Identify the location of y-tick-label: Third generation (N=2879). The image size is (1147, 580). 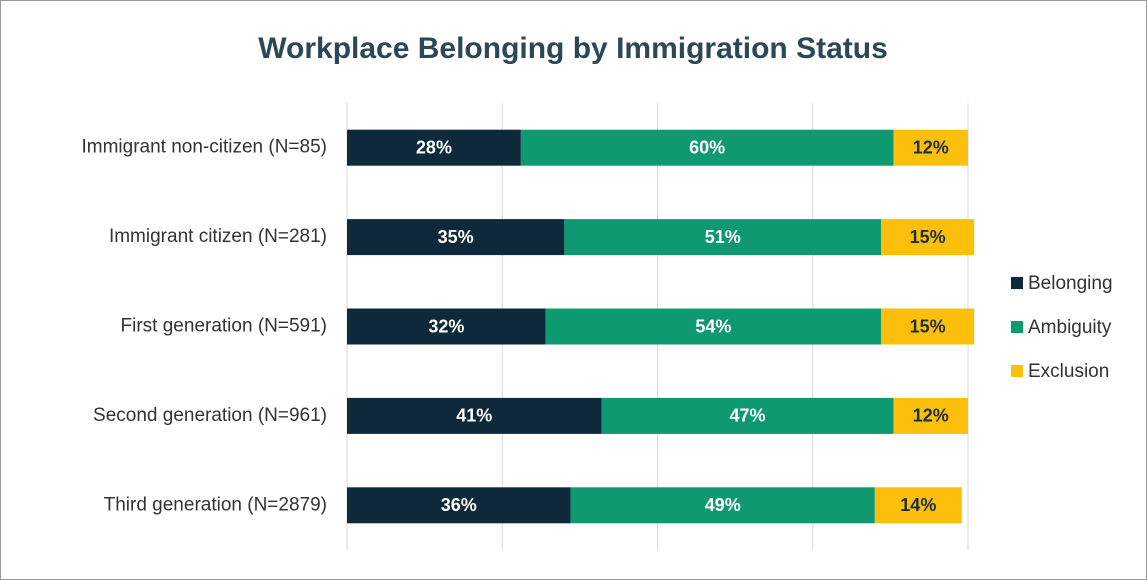
(215, 504).